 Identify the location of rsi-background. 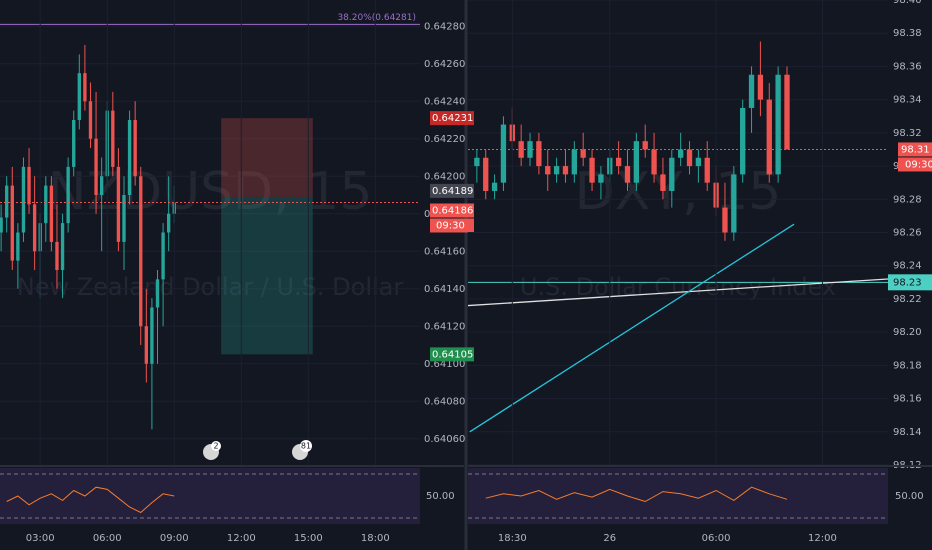
(678, 496).